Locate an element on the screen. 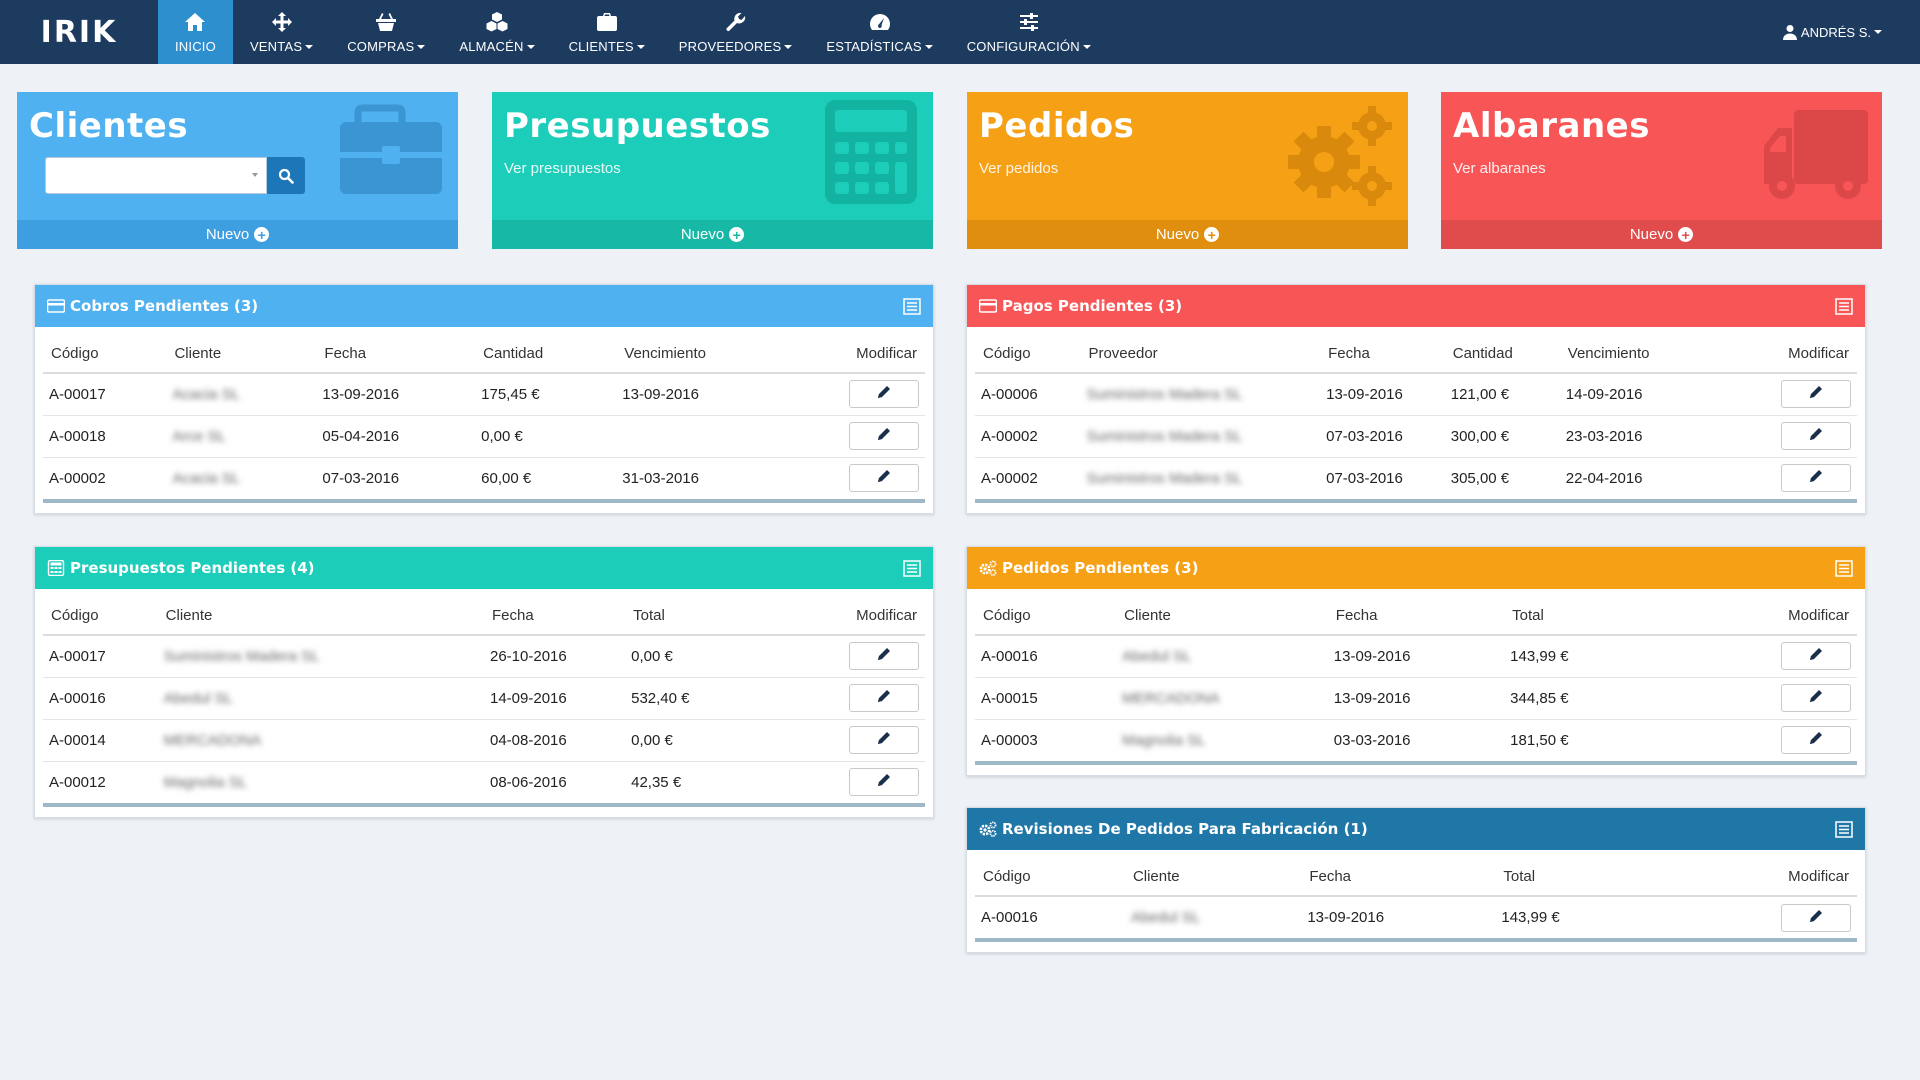 The height and width of the screenshot is (1080, 1920). nav-item-estadísticas: ESTADÍSTICAS is located at coordinates (879, 32).